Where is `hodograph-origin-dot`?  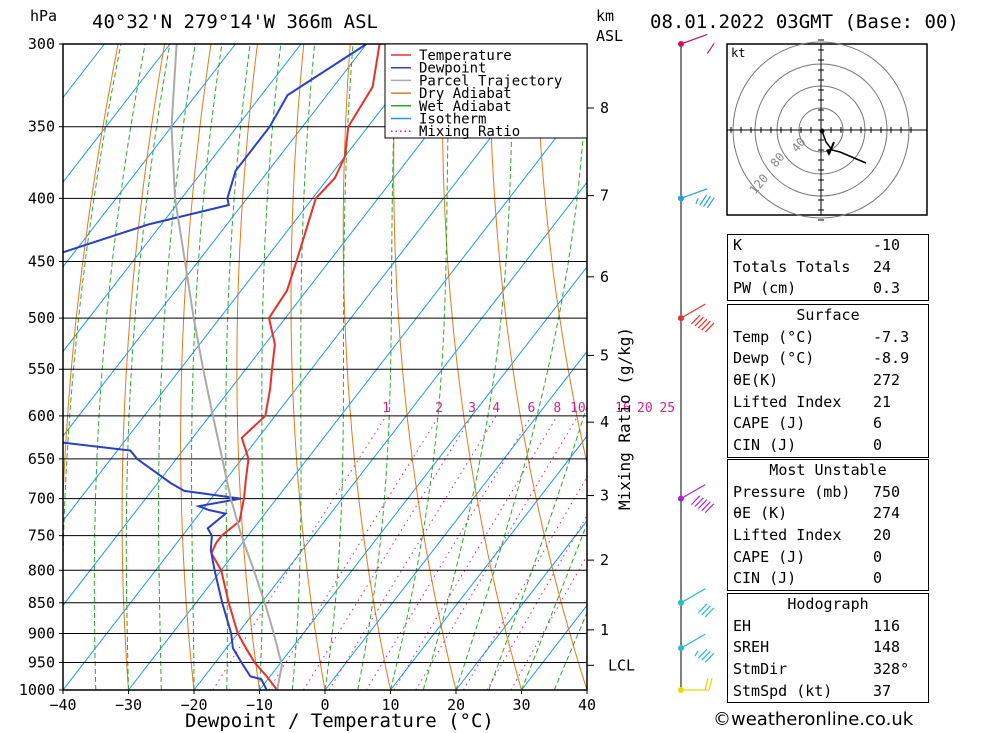
hodograph-origin-dot is located at coordinates (822, 131).